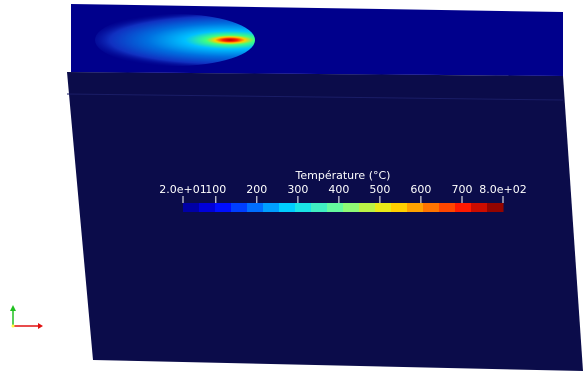  Describe the element at coordinates (343, 175) in the screenshot. I see `colorbar-title: Température (°C)` at that location.